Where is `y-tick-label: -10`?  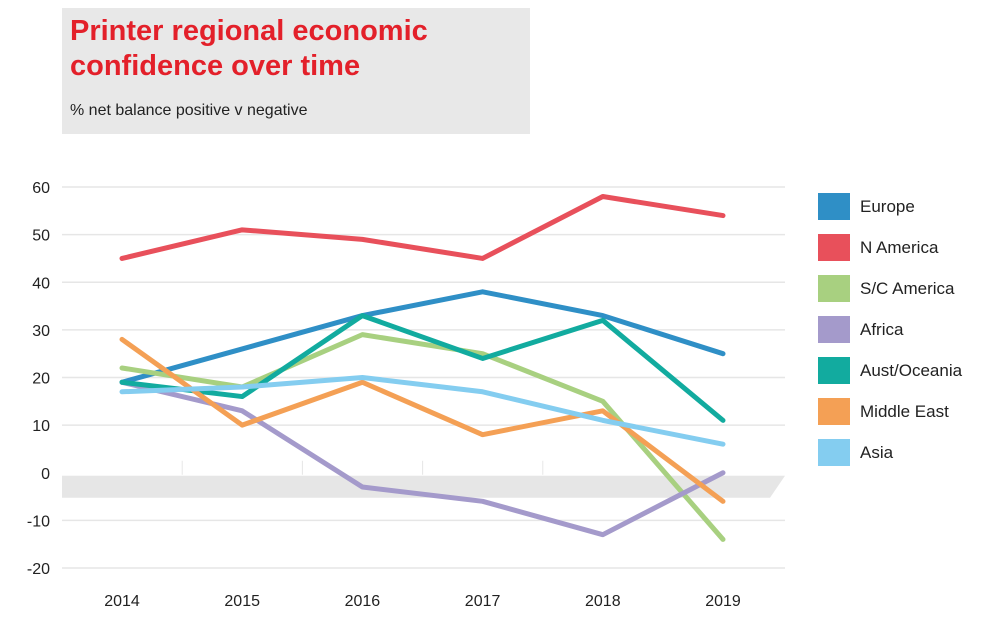
y-tick-label: -10 is located at coordinates (38, 521).